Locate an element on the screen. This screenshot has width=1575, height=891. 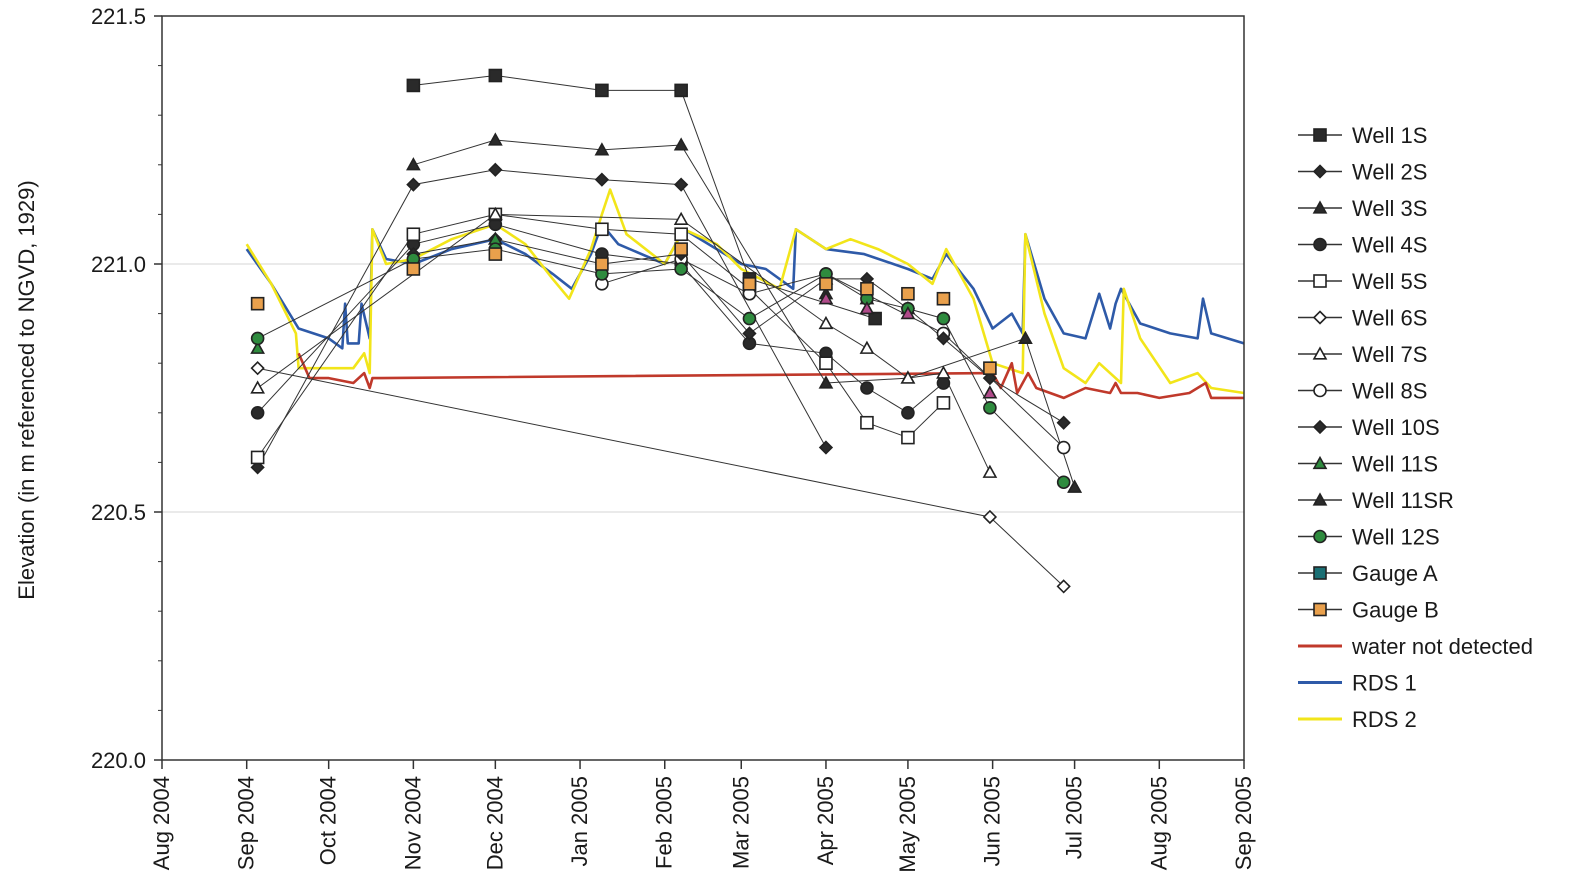
legend-label: RDS 1 is located at coordinates (1384, 683).